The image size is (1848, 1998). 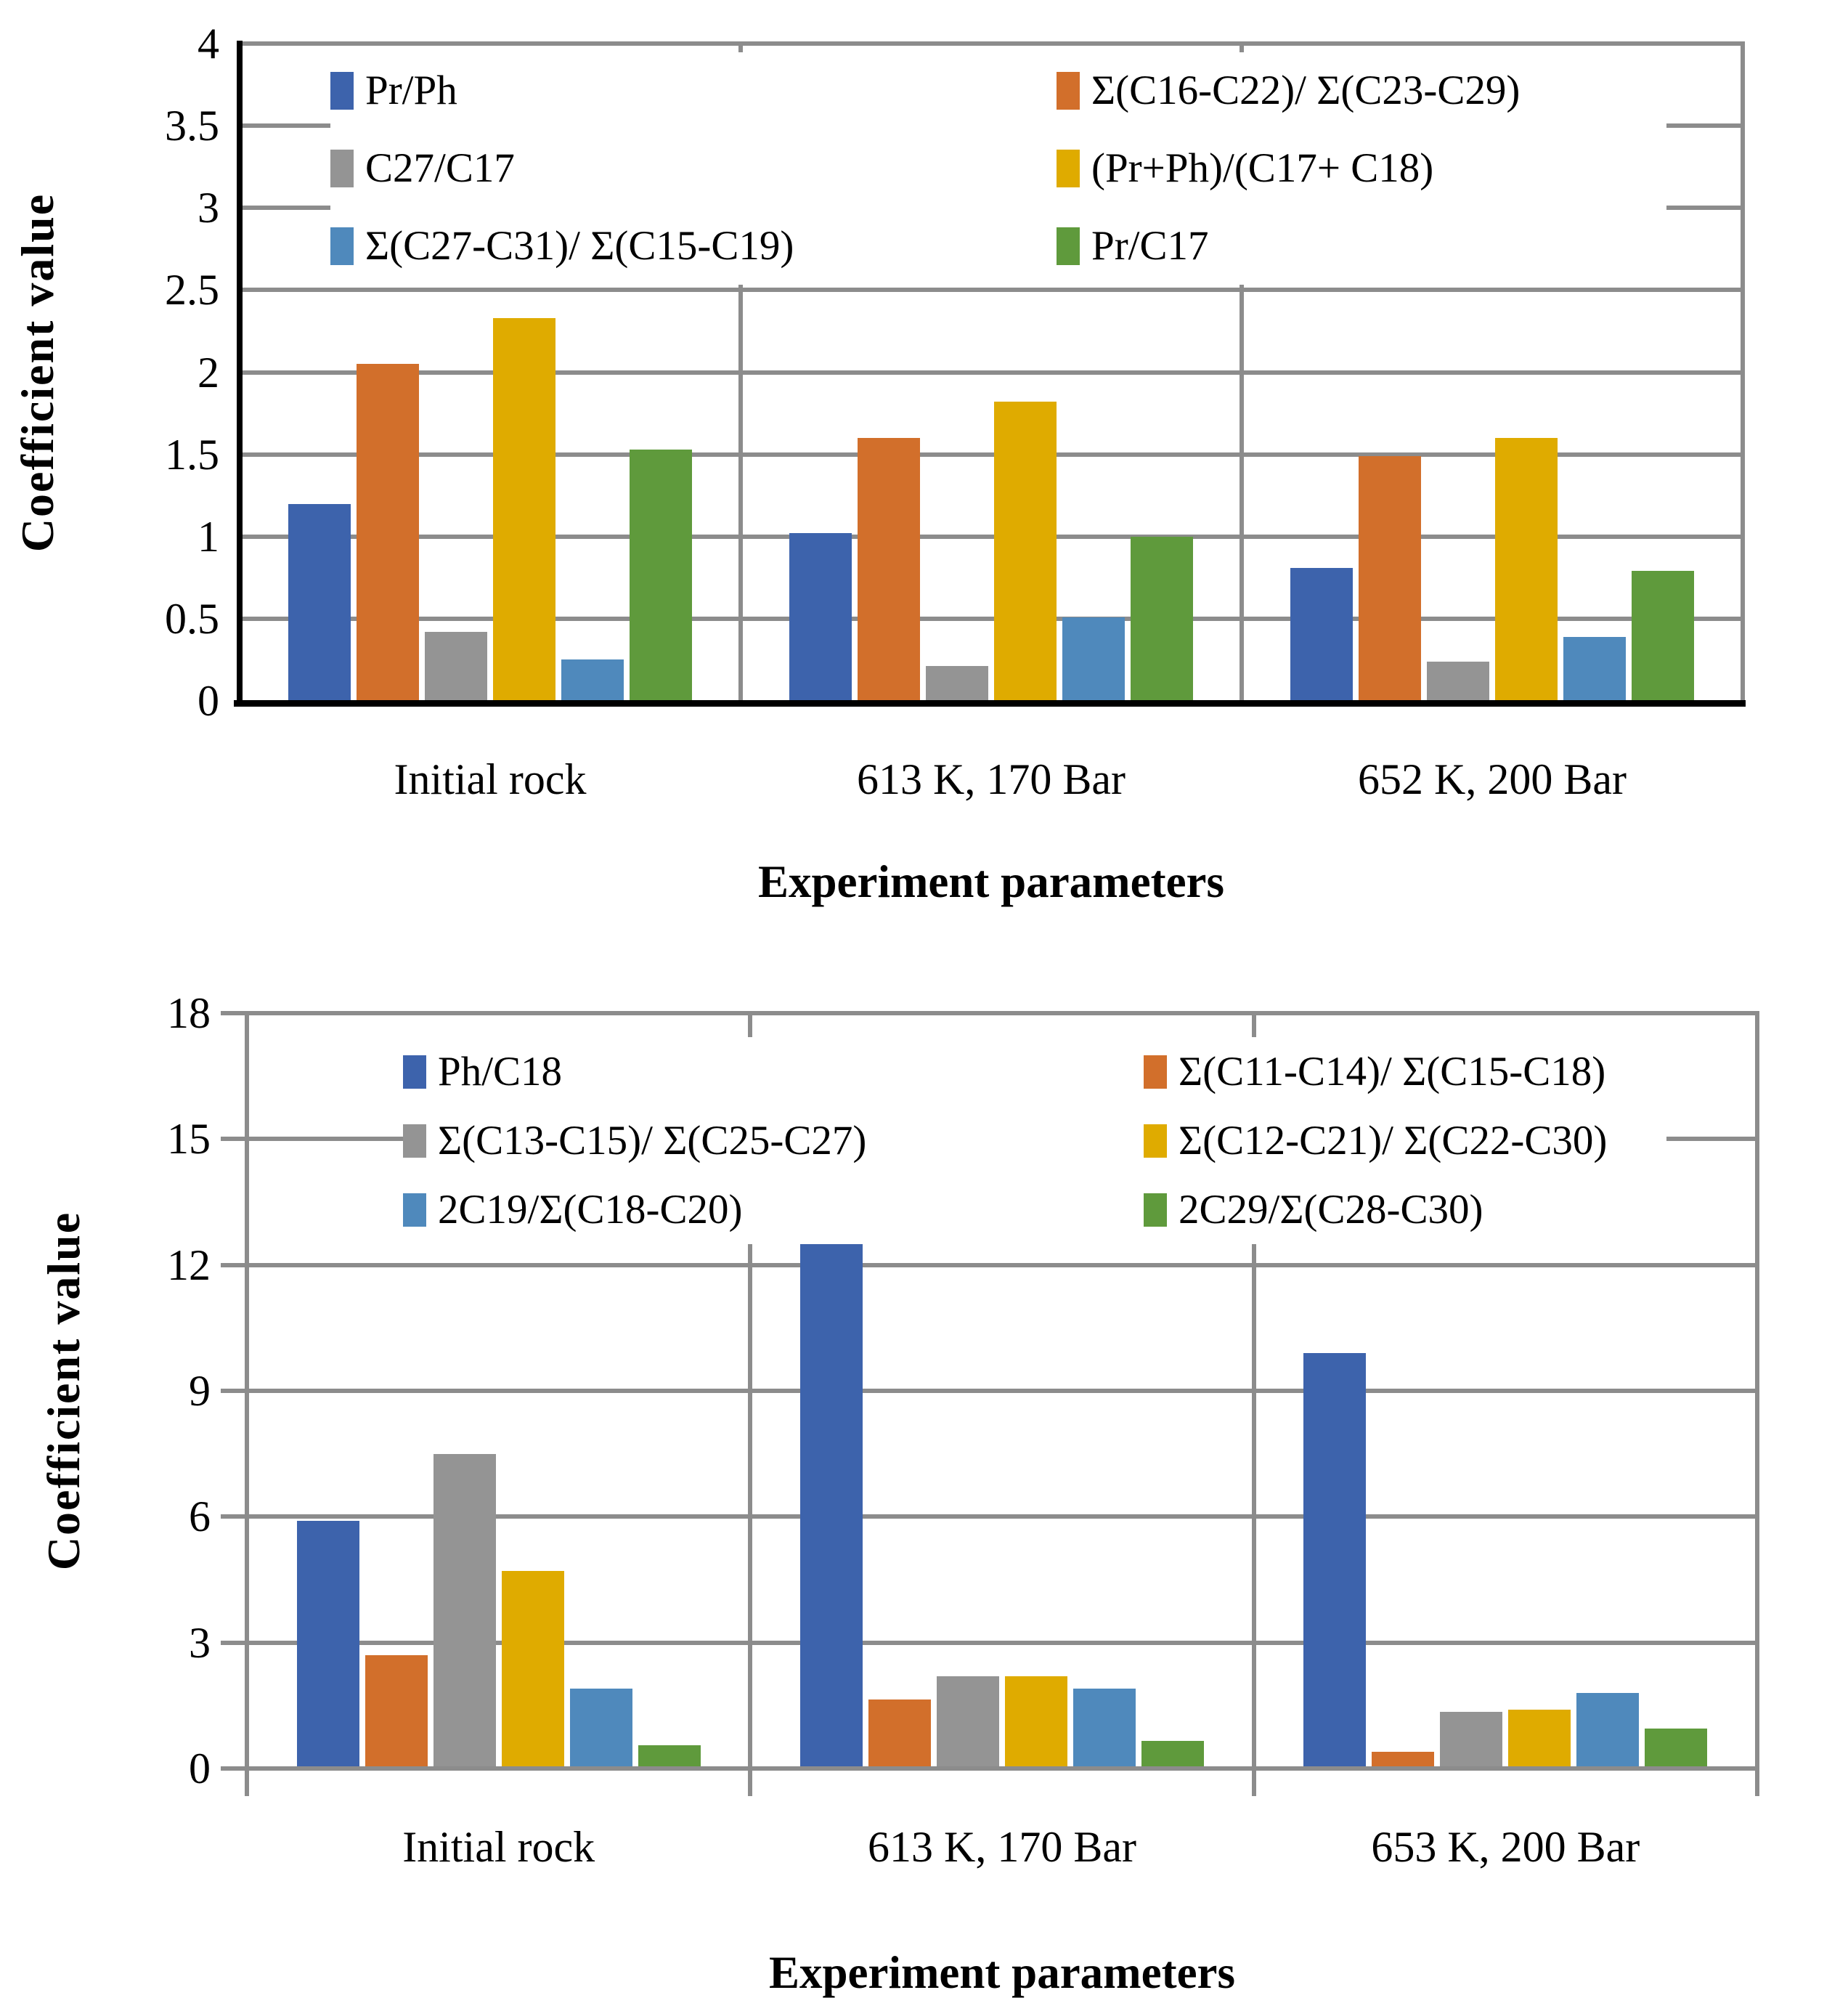 I want to click on legend-label: C27/C17, so click(x=440, y=168).